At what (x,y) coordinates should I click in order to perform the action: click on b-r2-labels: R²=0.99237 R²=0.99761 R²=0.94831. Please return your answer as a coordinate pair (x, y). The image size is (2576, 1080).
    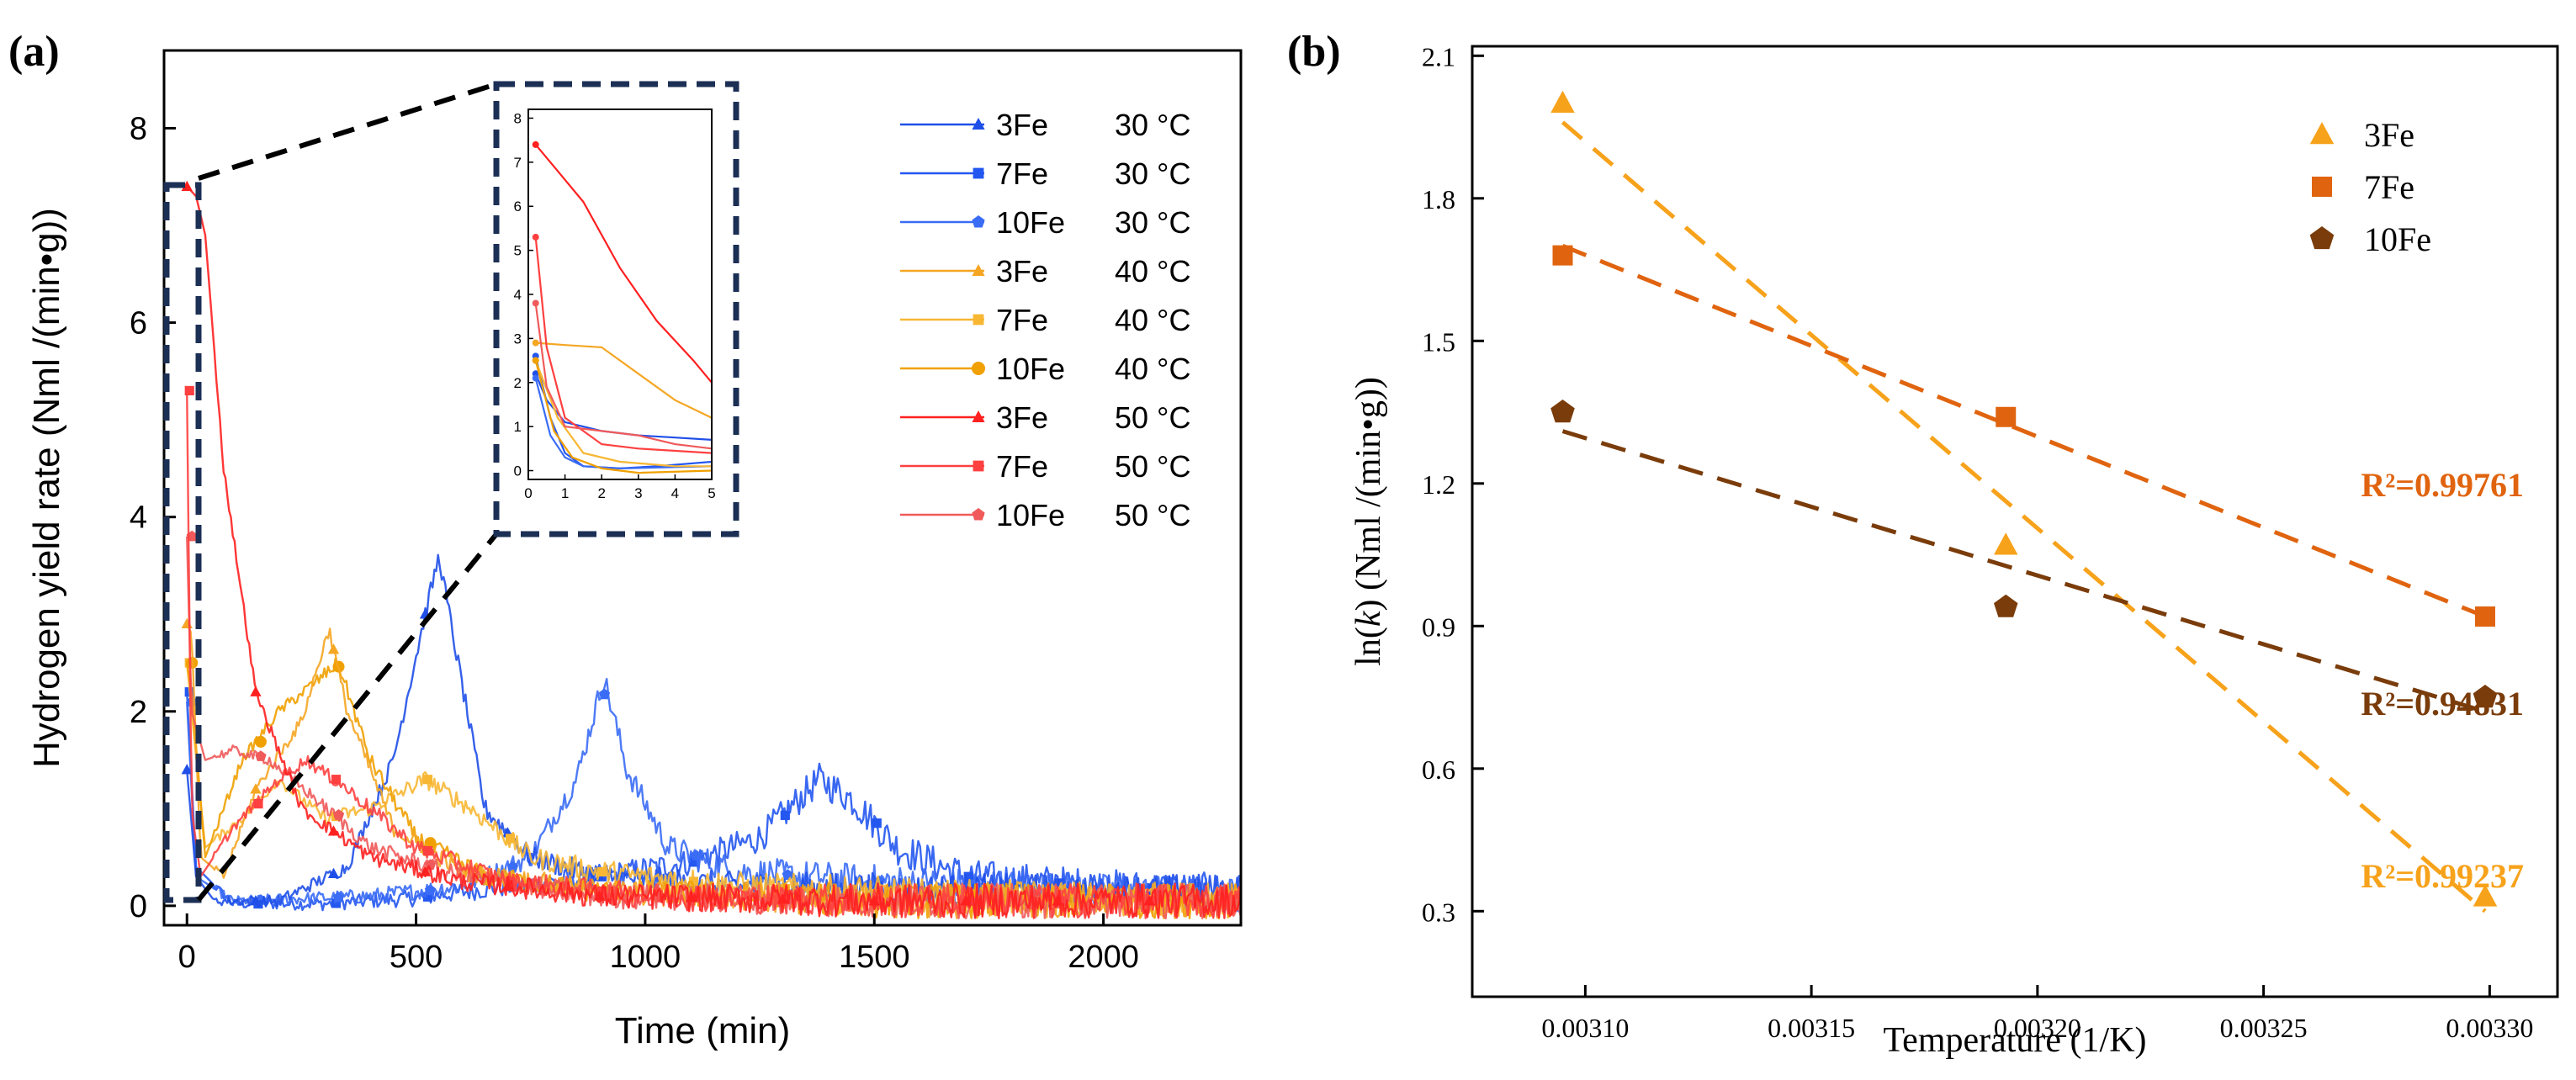
    Looking at the image, I should click on (2442, 680).